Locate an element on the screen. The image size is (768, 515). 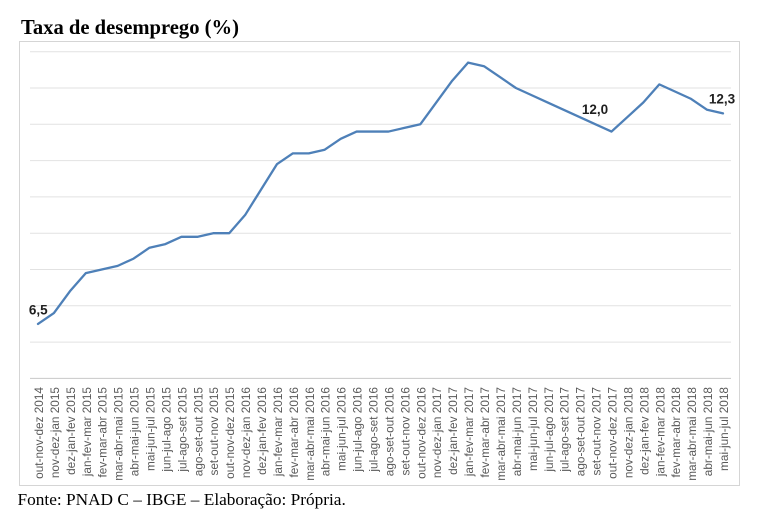
svg-text: dez-jan-fev 2018 is located at coordinates (644, 431).